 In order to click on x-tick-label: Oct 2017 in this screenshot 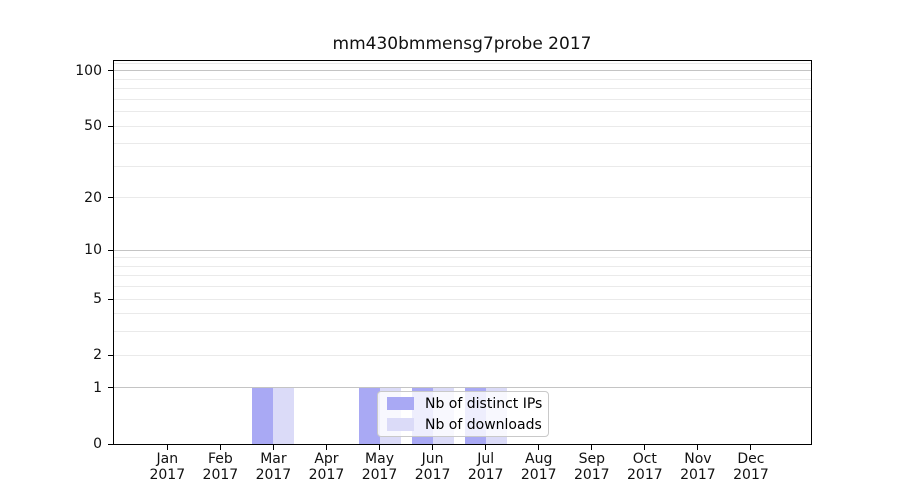, I will do `click(645, 467)`.